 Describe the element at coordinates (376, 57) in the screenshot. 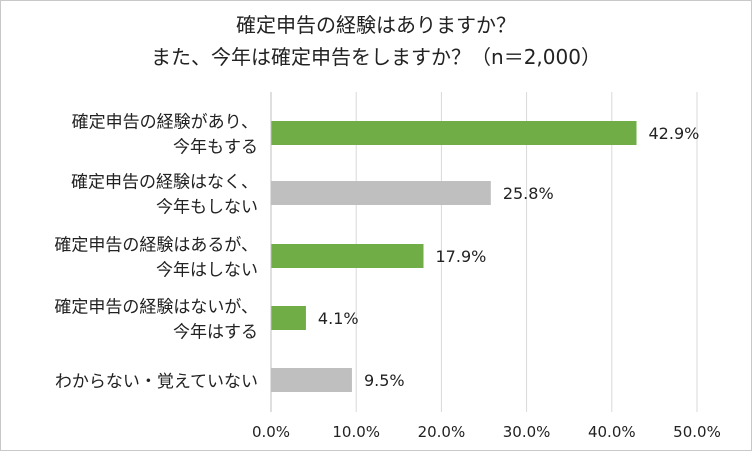

I see `chart-title-line2: また、今年は確定申告をしますか？（n＝2,000）` at that location.